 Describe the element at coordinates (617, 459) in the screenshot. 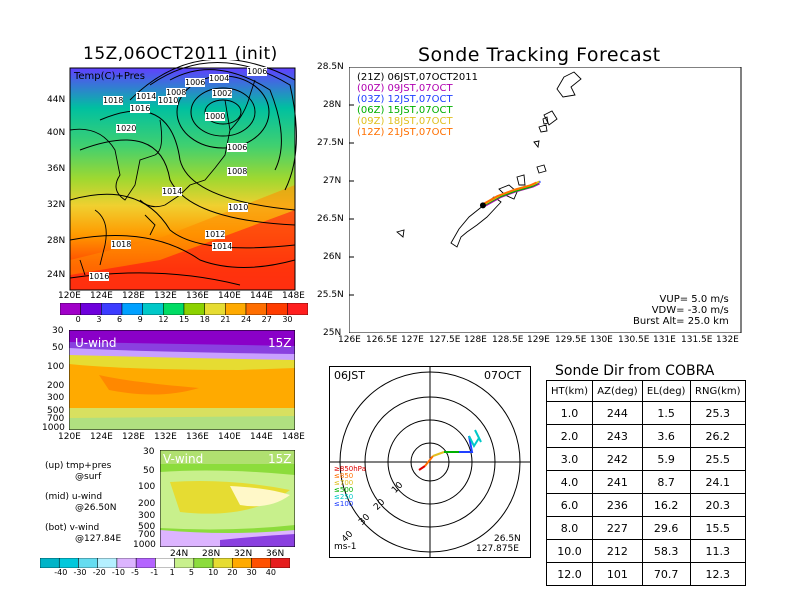

I see `table-cell: 242` at that location.